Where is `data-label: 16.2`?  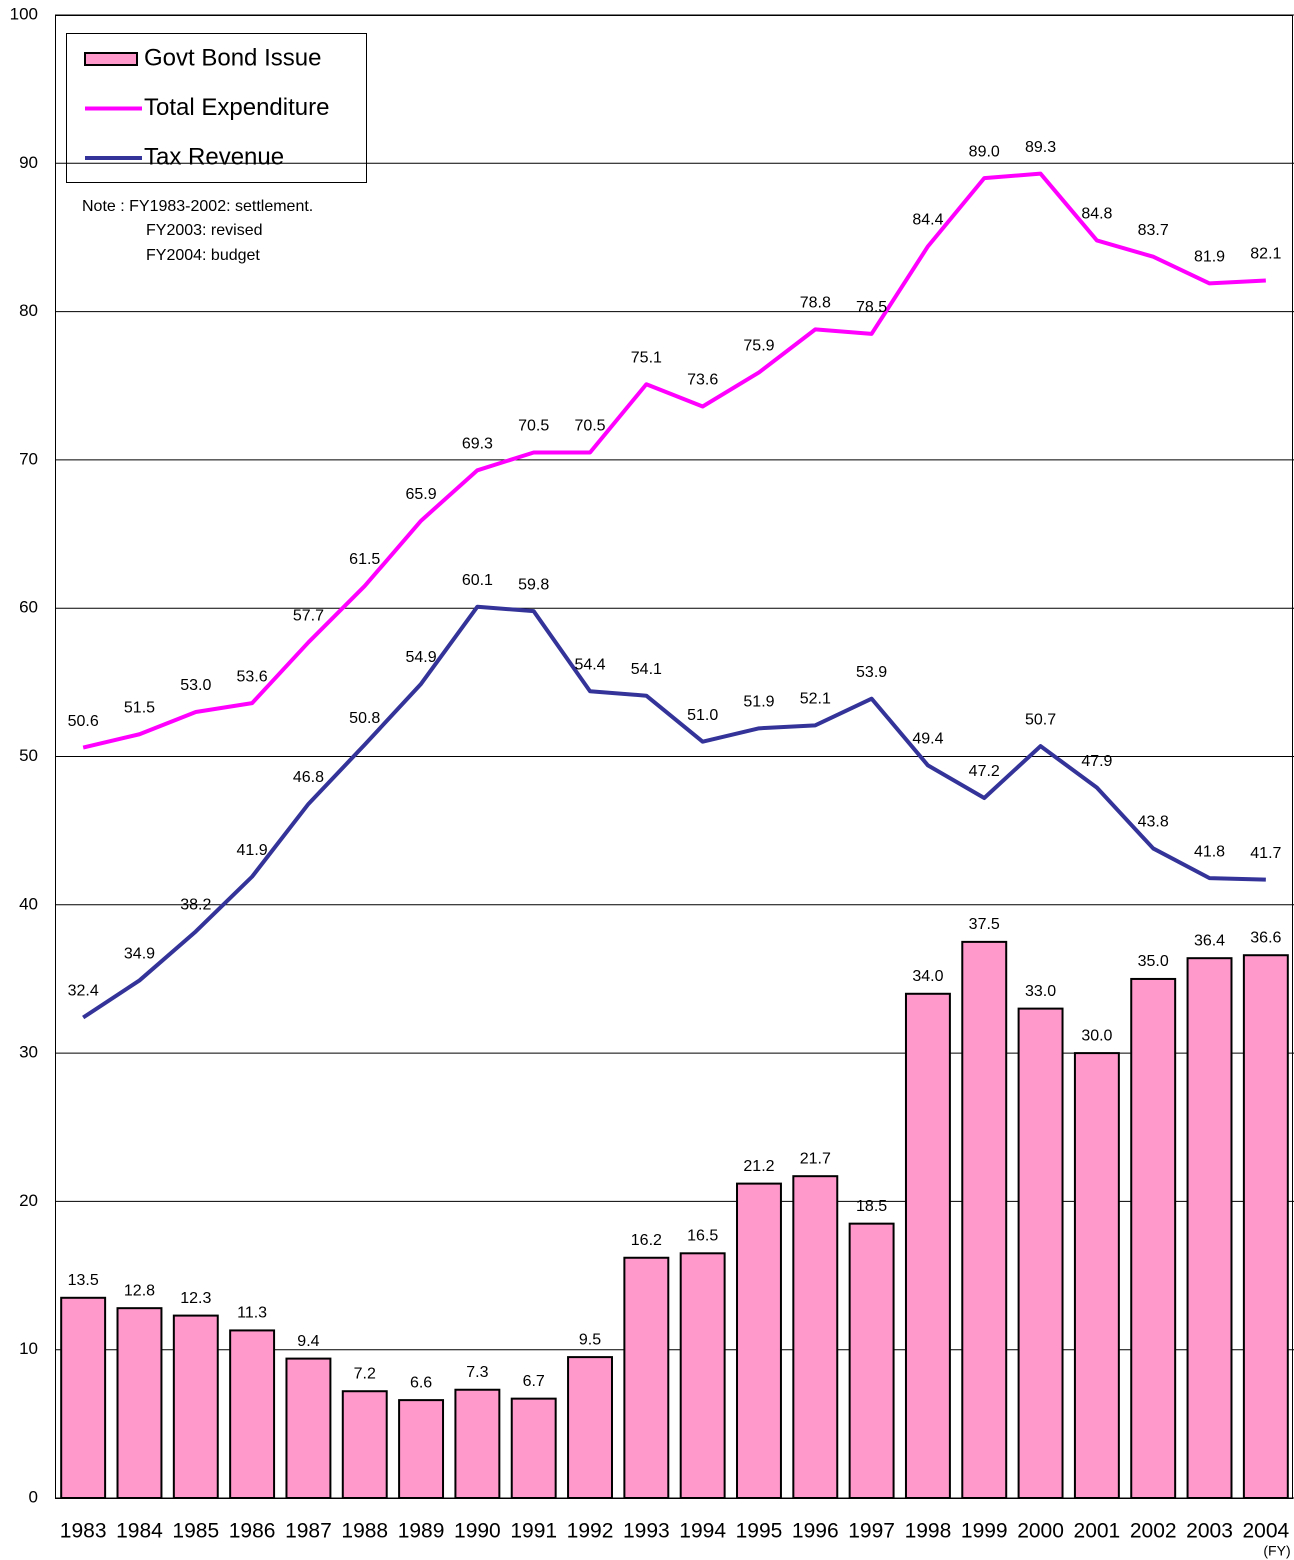 data-label: 16.2 is located at coordinates (646, 1240).